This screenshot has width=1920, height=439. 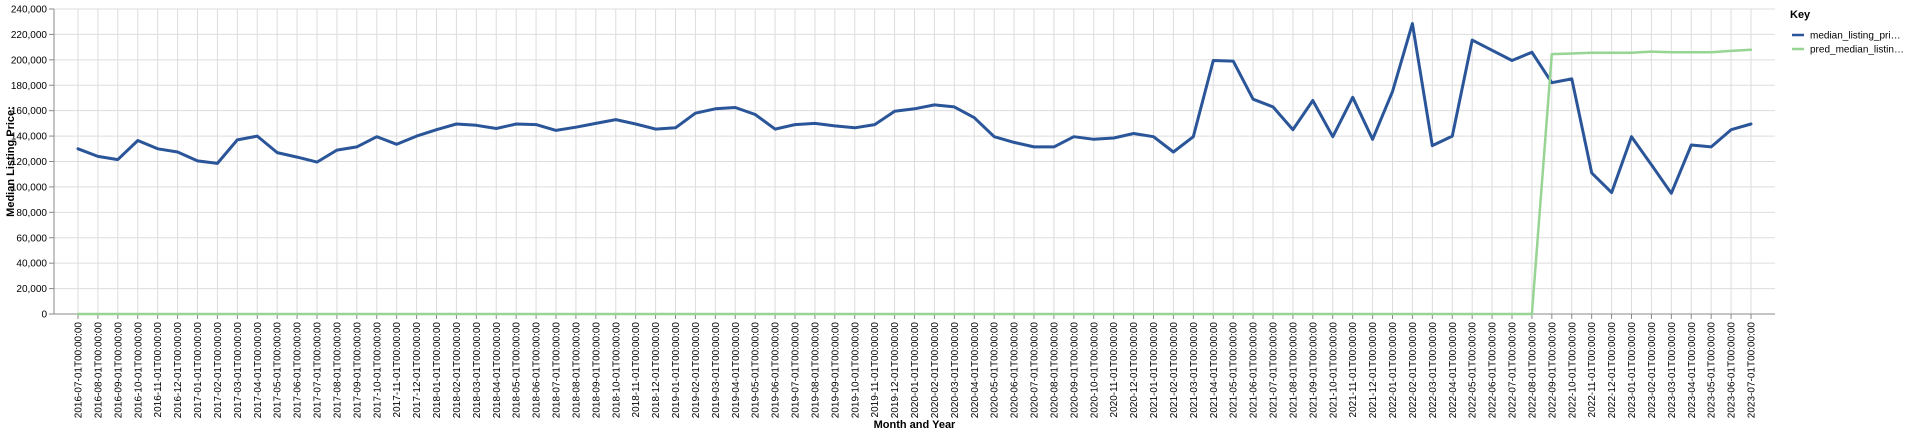 I want to click on y-tick-label: 100,000, so click(x=29, y=187).